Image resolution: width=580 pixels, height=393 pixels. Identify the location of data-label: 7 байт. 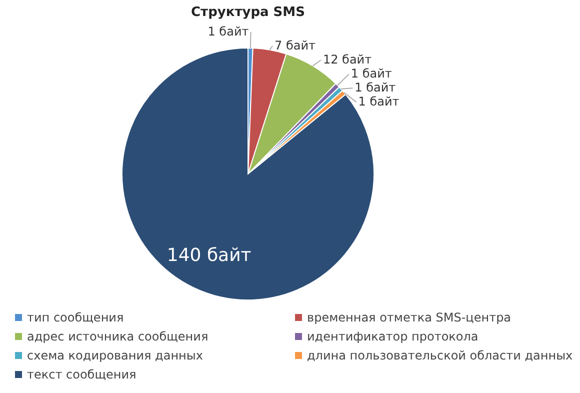
(295, 45).